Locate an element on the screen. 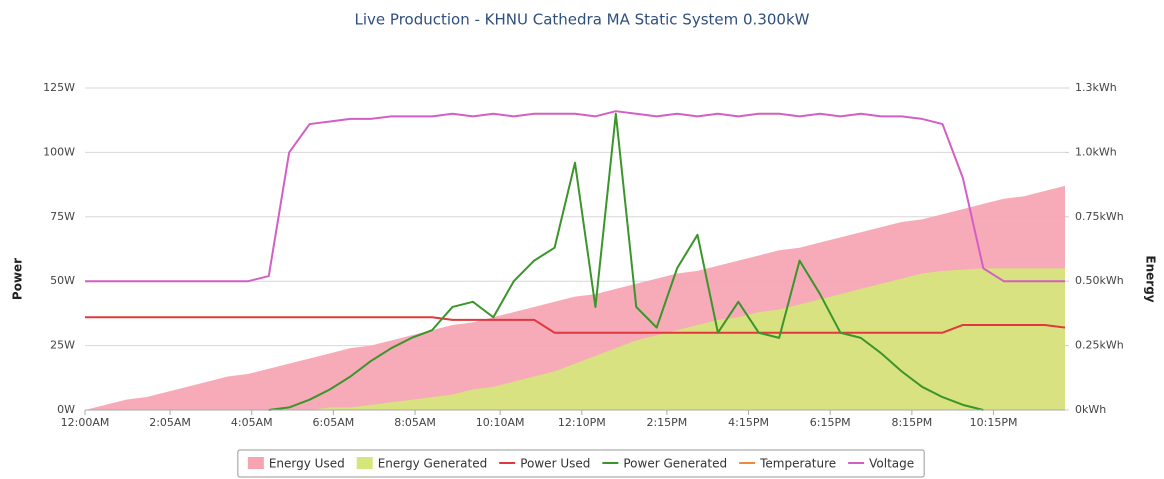  legend-label: Temperature is located at coordinates (797, 464).